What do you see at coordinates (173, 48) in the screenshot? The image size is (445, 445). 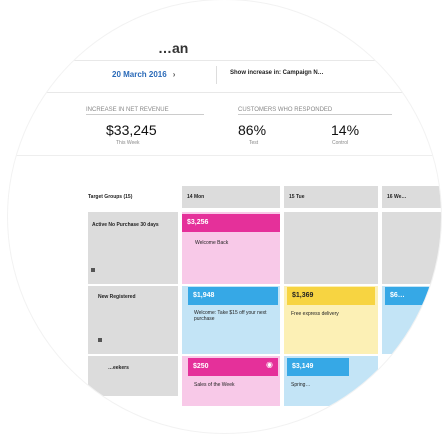 I see `page-title: …an` at bounding box center [173, 48].